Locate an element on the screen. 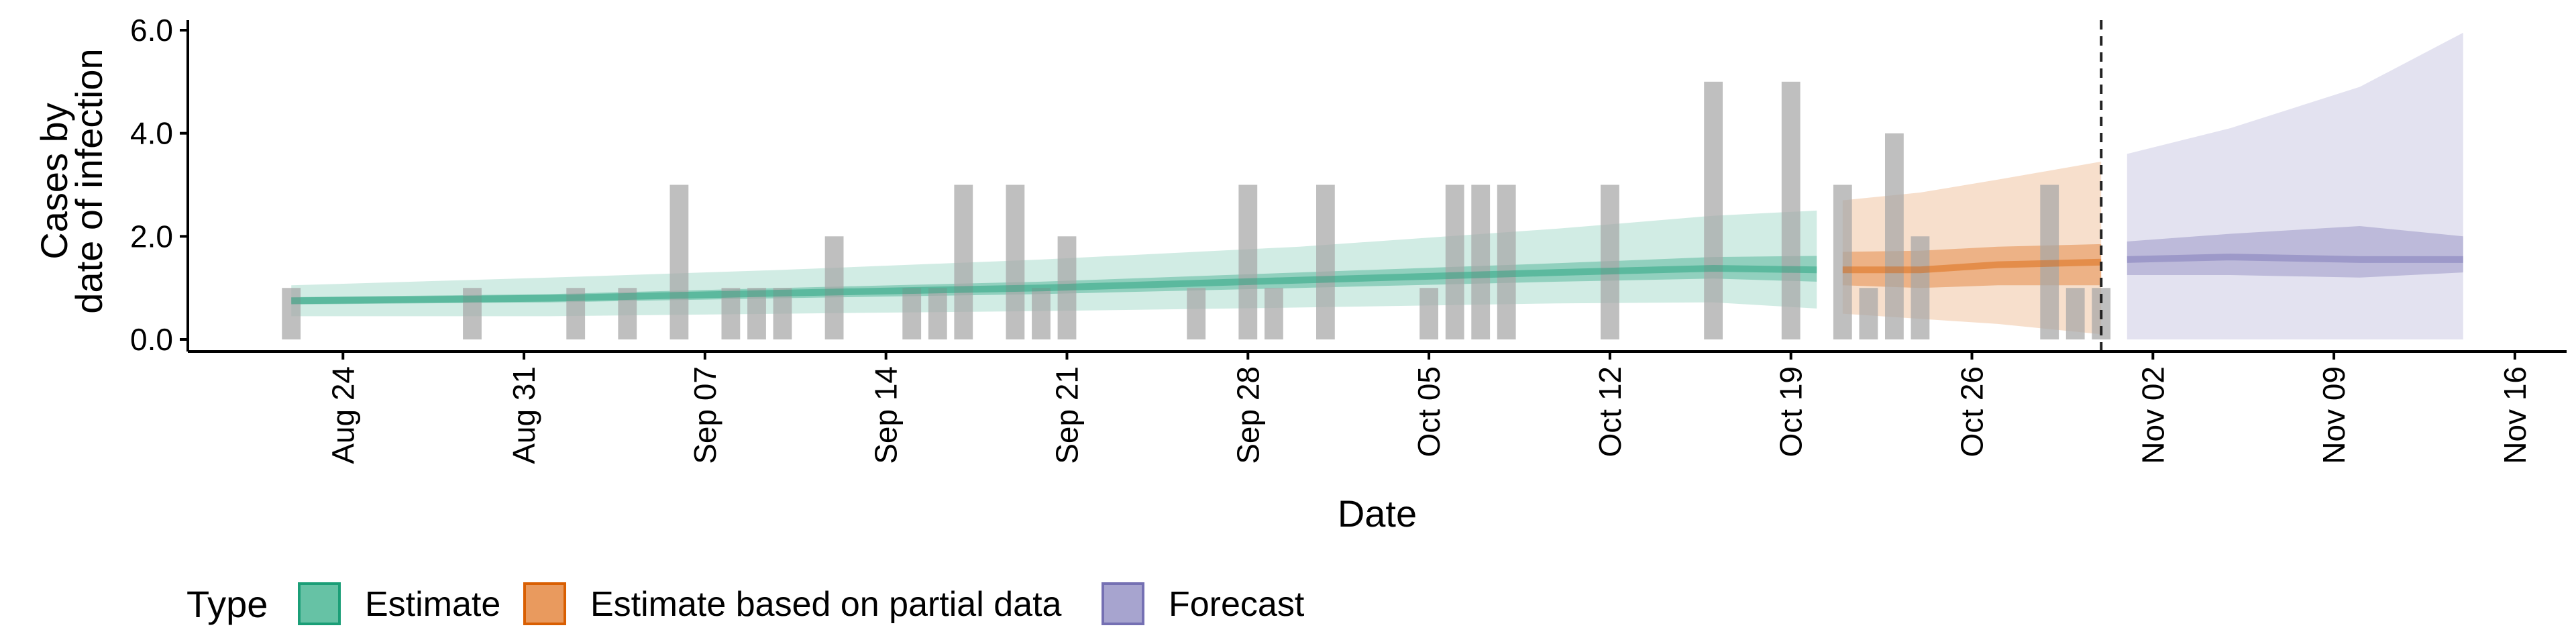  y-tick-label: 2.0 is located at coordinates (151, 236).